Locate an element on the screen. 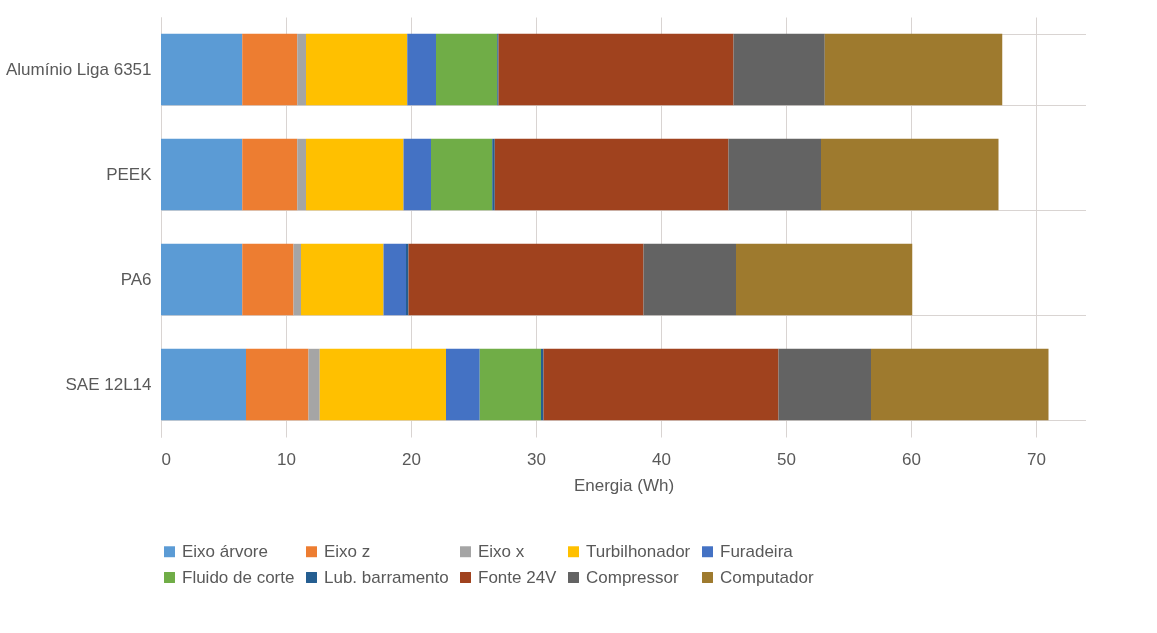 This screenshot has width=1157, height=633. x-tick-label: 60 is located at coordinates (911, 459).